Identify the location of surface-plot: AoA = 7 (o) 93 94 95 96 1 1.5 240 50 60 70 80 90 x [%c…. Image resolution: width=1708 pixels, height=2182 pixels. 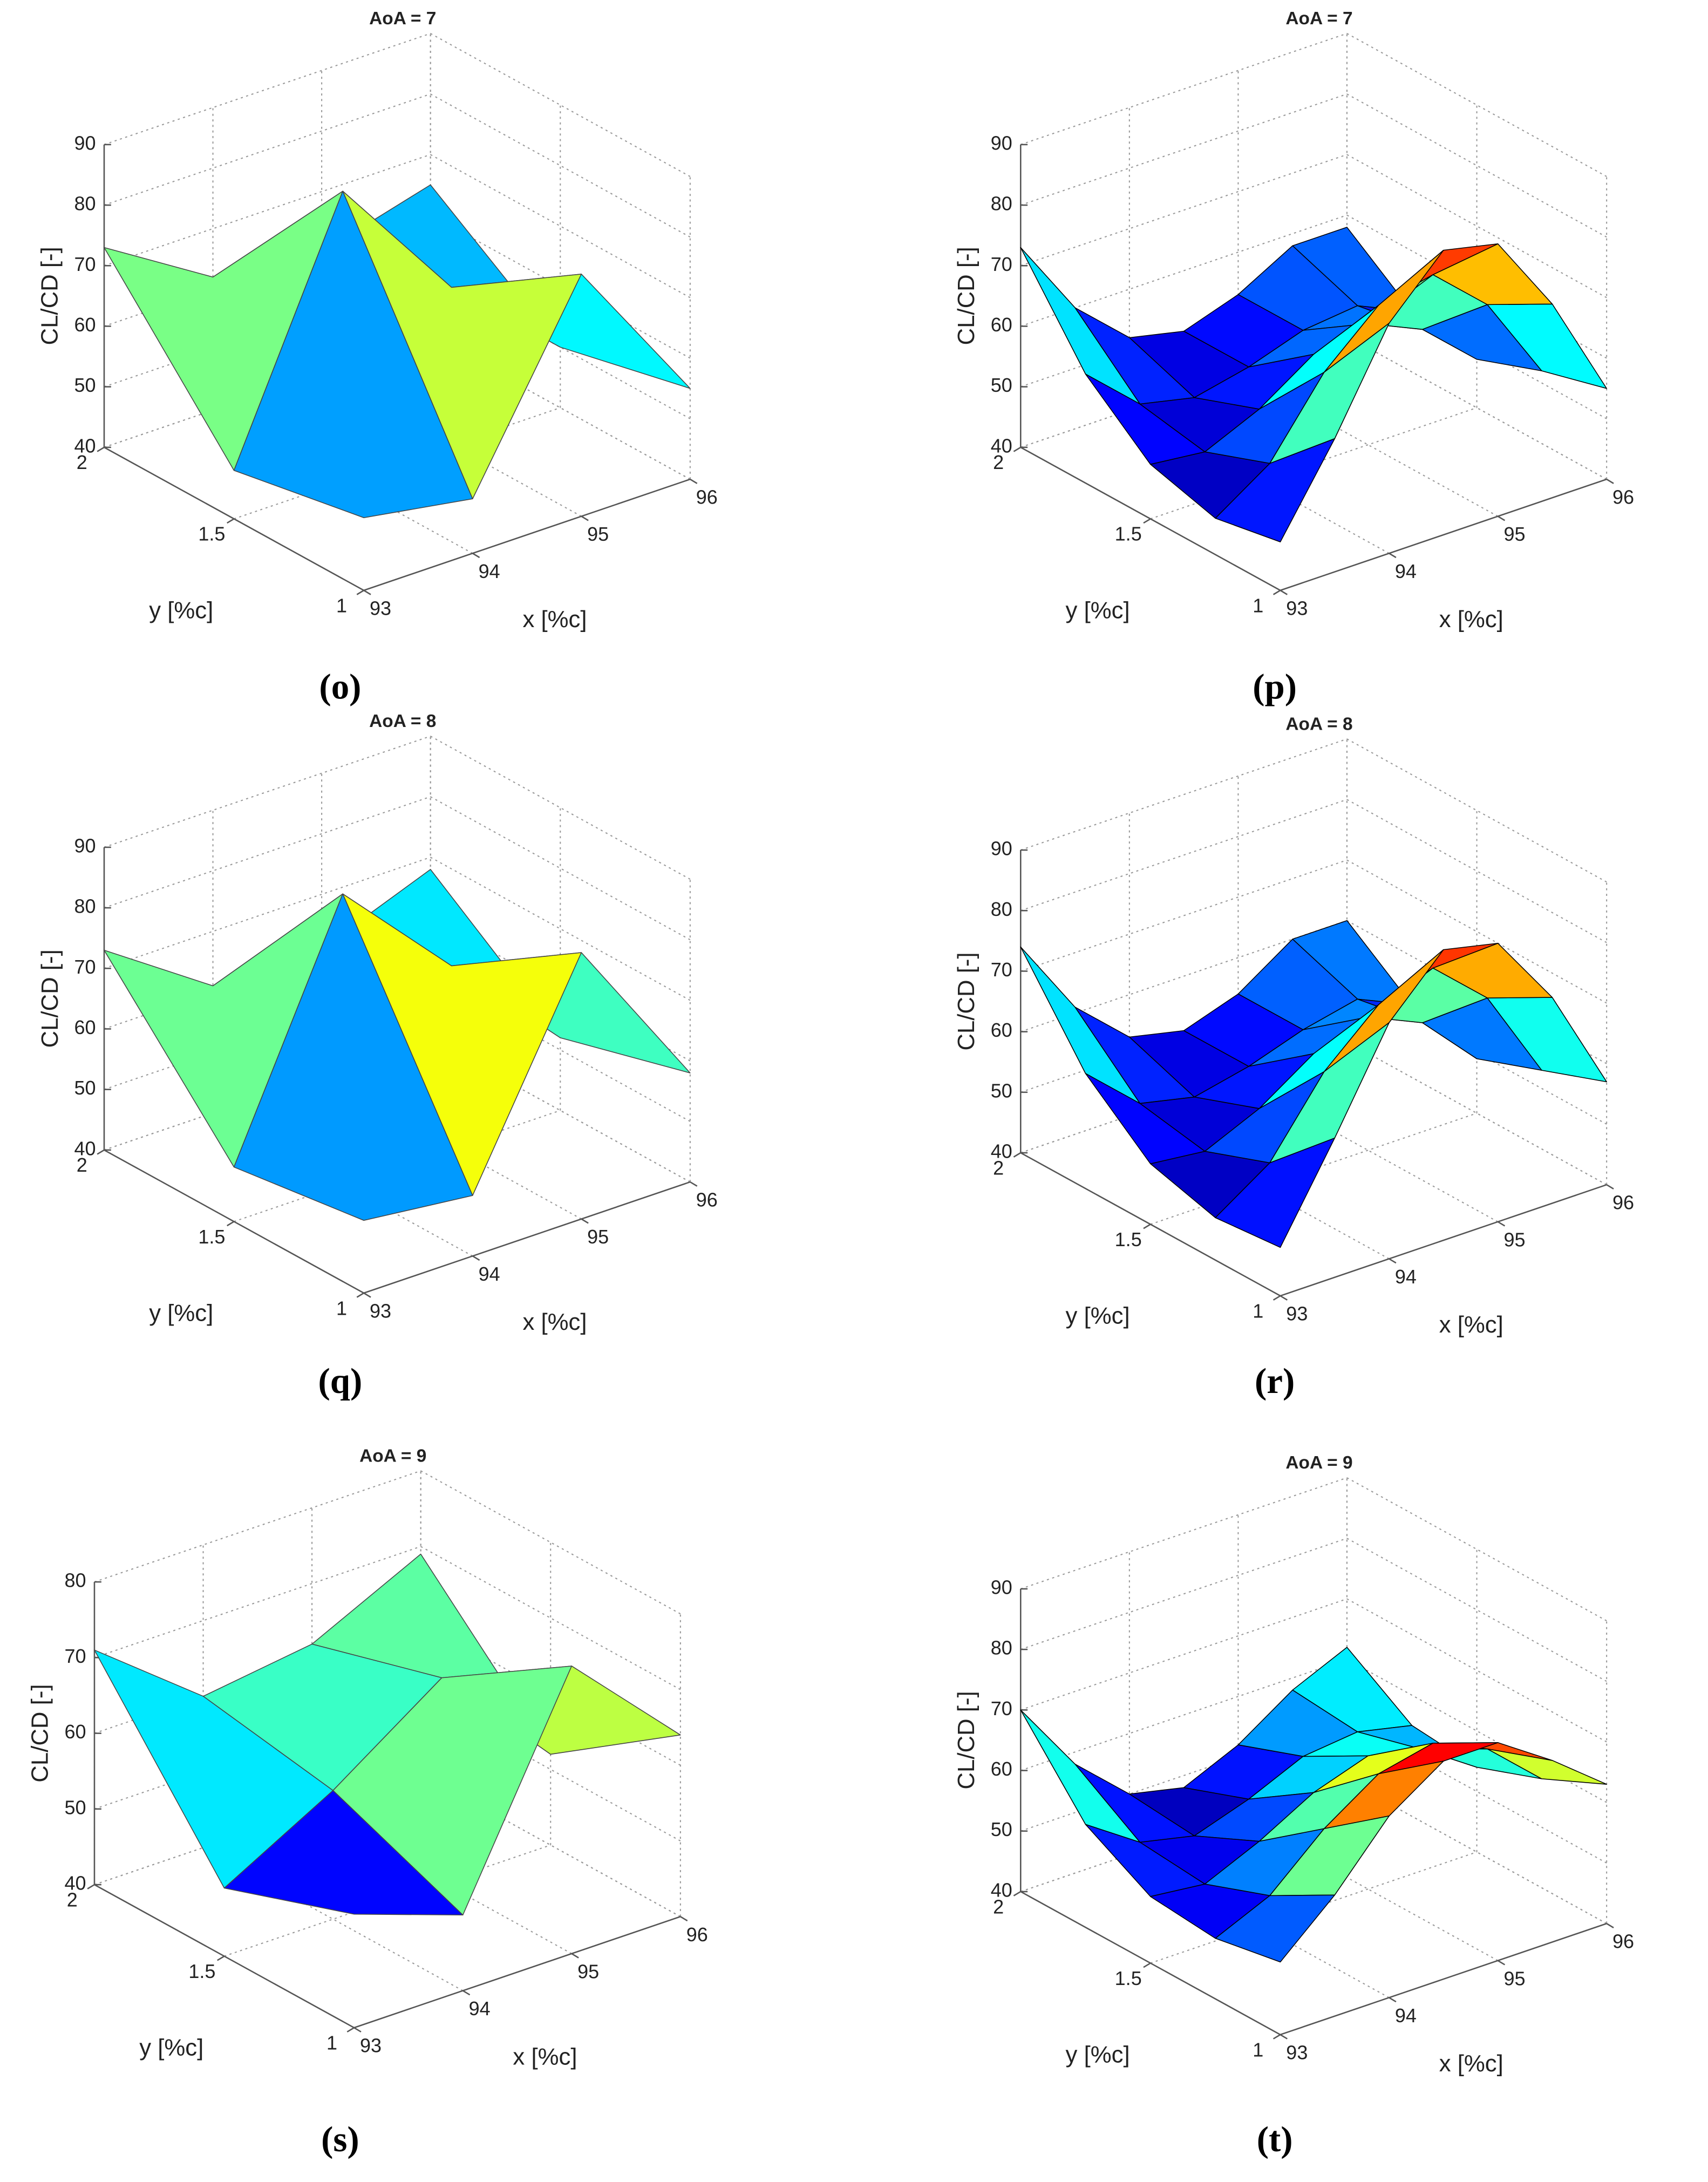
(377, 358).